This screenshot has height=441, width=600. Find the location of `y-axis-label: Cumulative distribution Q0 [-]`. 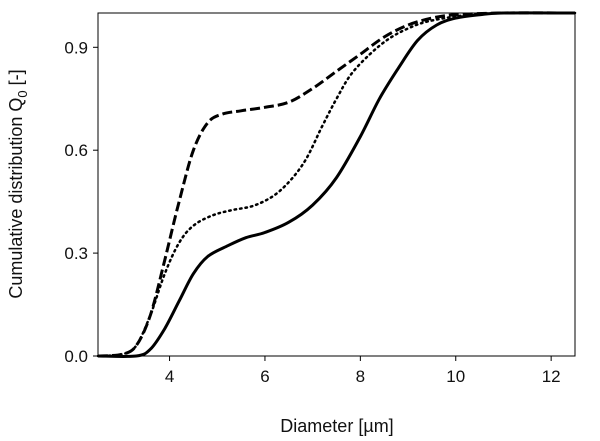

y-axis-label: Cumulative distribution Q0 [-] is located at coordinates (18, 183).